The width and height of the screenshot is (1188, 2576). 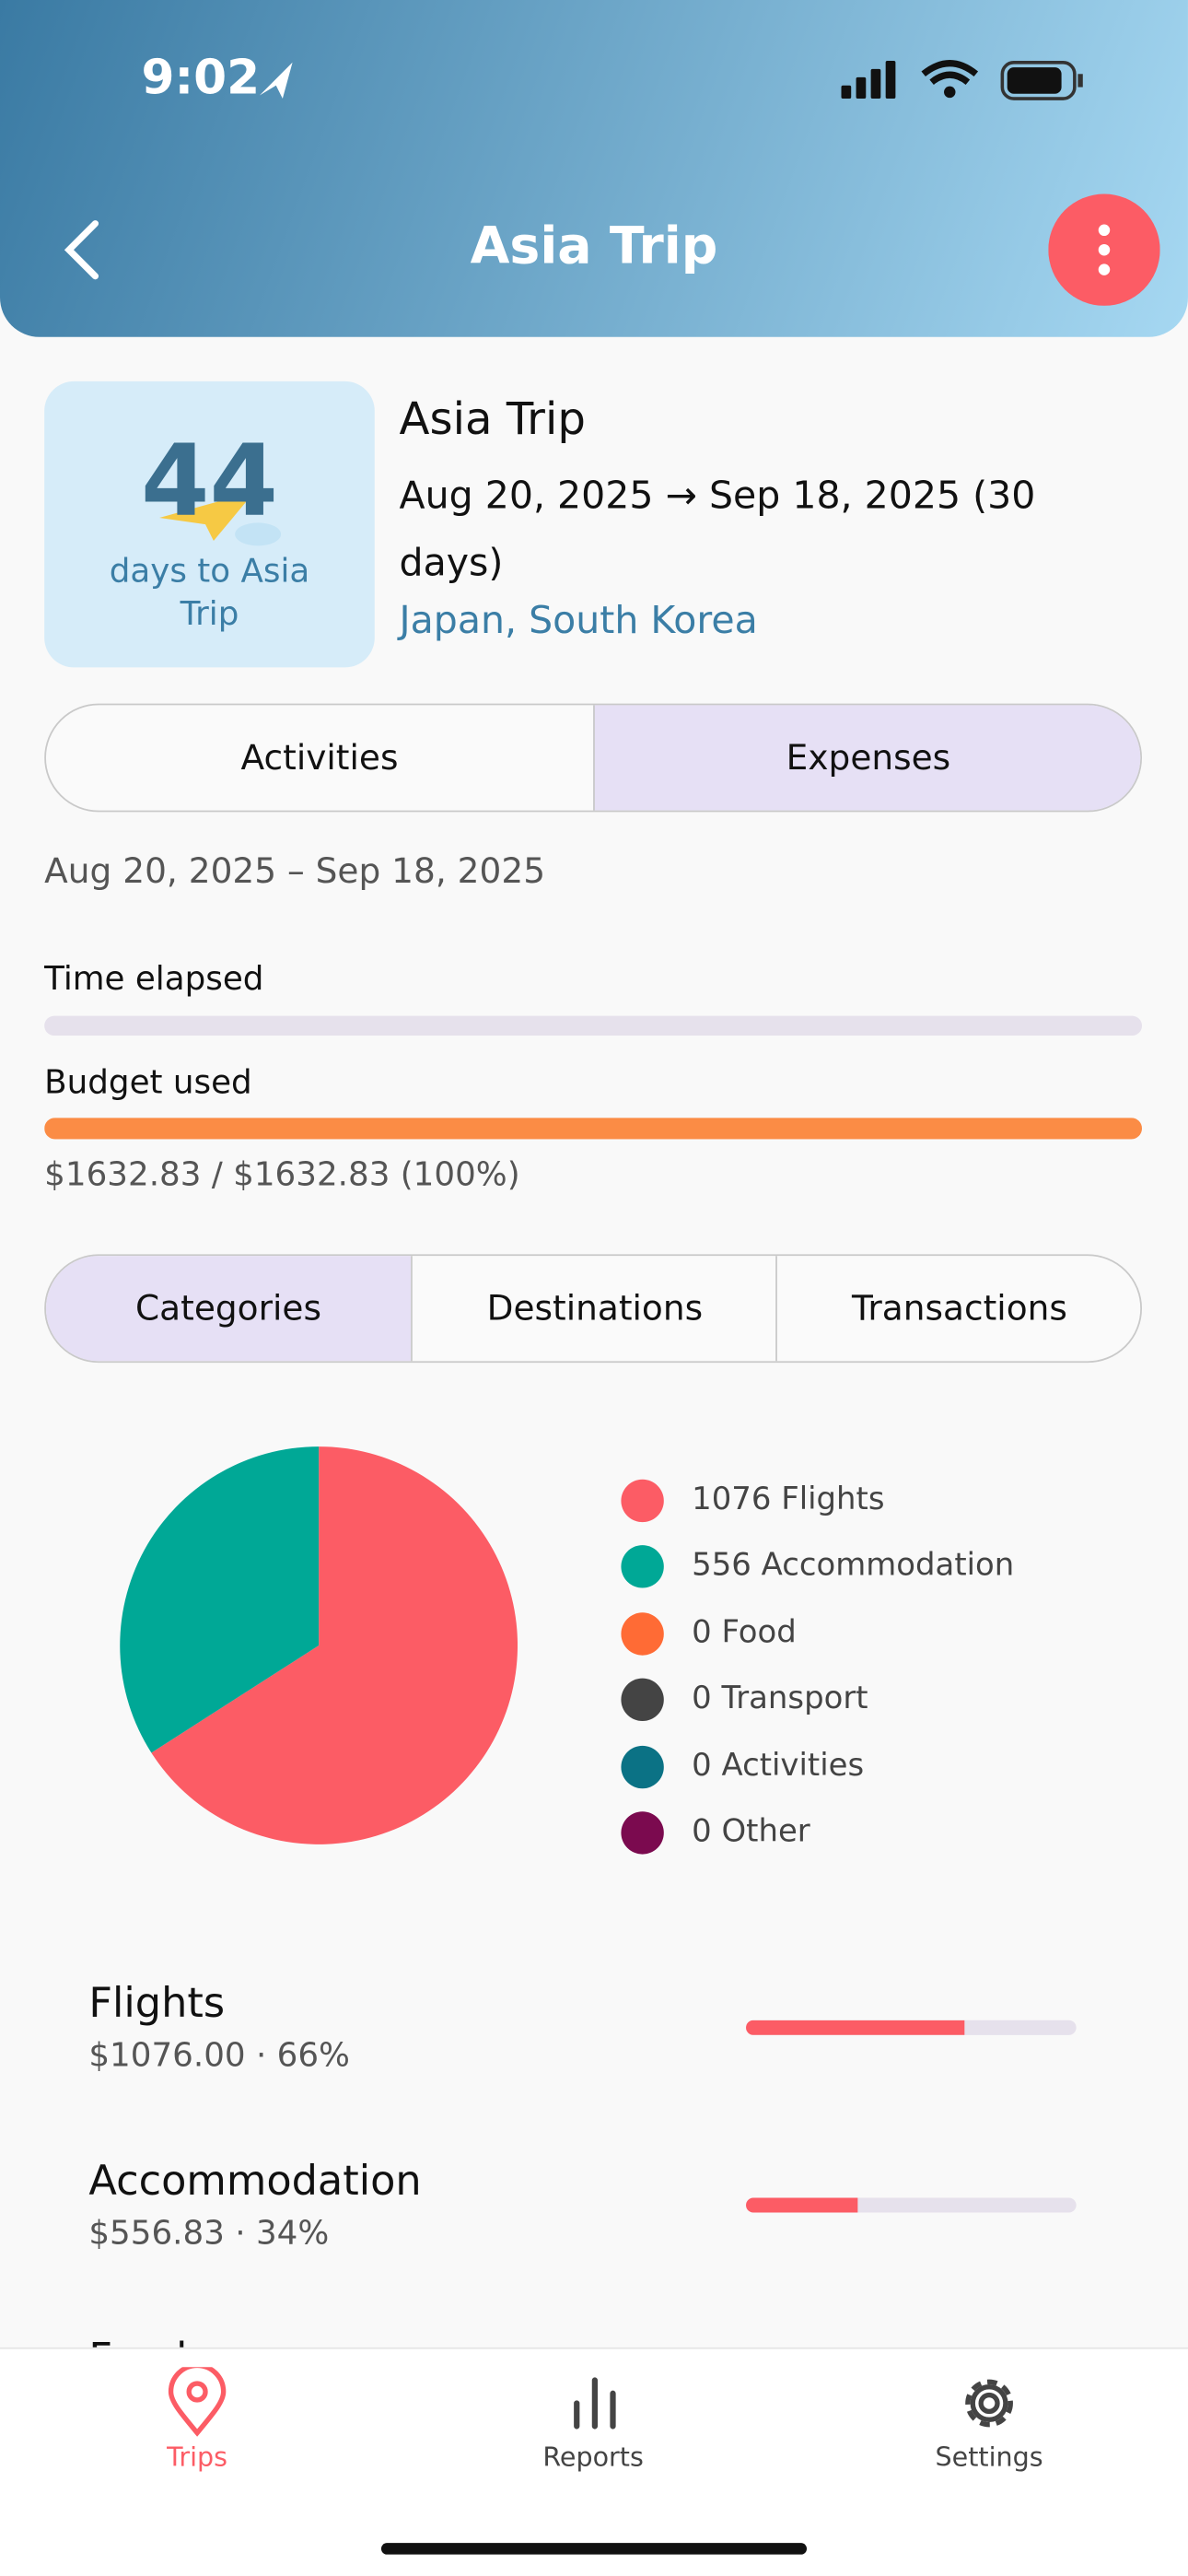 I want to click on legend-label: 0 Activities, so click(x=778, y=1765).